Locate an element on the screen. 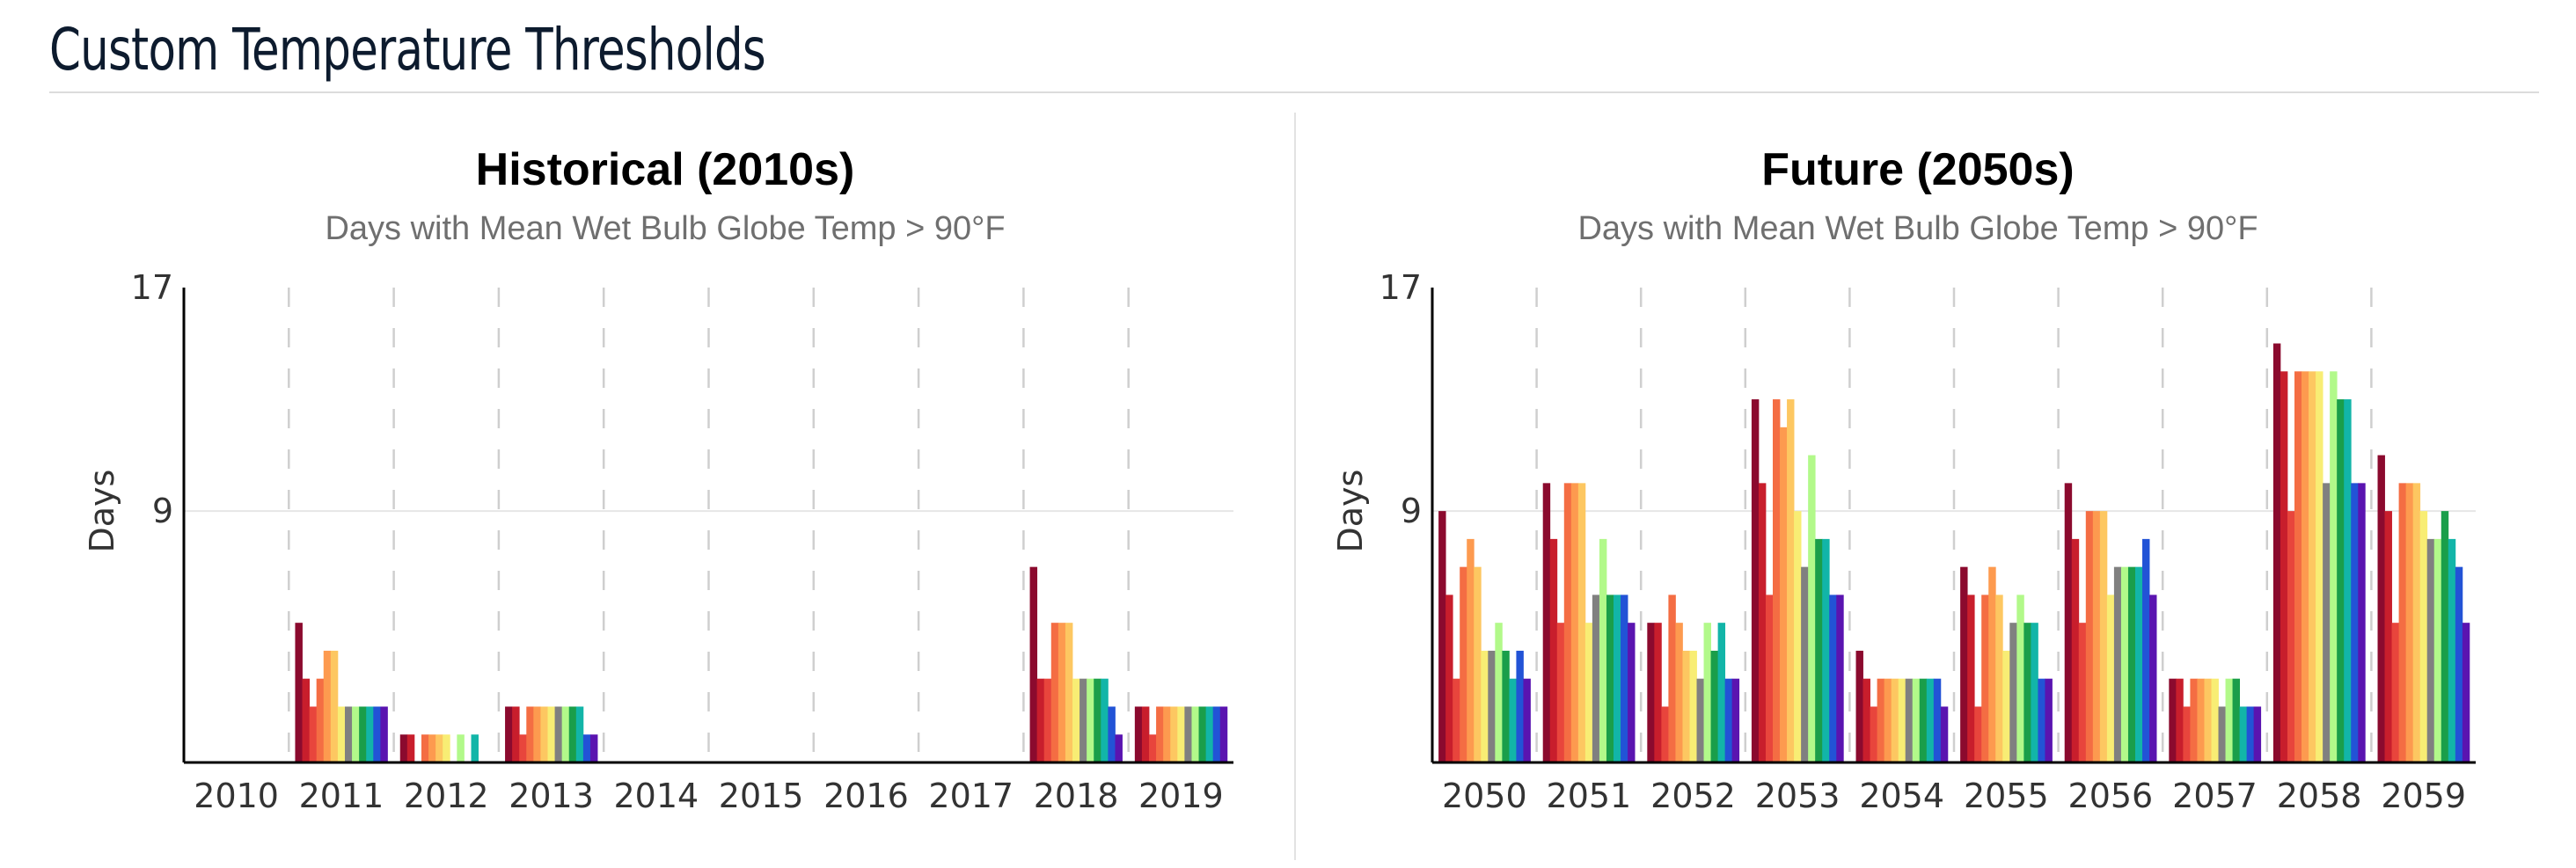 This screenshot has height=868, width=2576. historical-x-tick-label: 2015 is located at coordinates (761, 796).